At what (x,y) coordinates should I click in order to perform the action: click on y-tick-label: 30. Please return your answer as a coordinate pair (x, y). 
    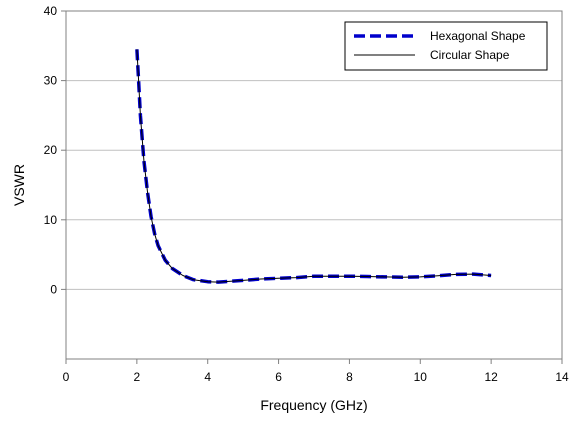
    Looking at the image, I should click on (51, 81).